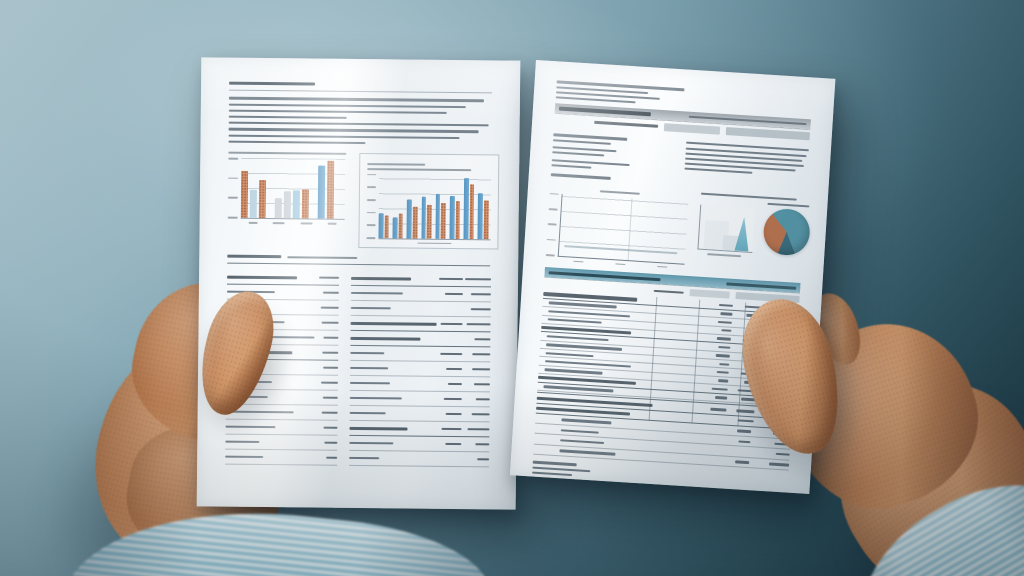 This screenshot has height=576, width=1024. What do you see at coordinates (361, 92) in the screenshot?
I see `title-divider` at bounding box center [361, 92].